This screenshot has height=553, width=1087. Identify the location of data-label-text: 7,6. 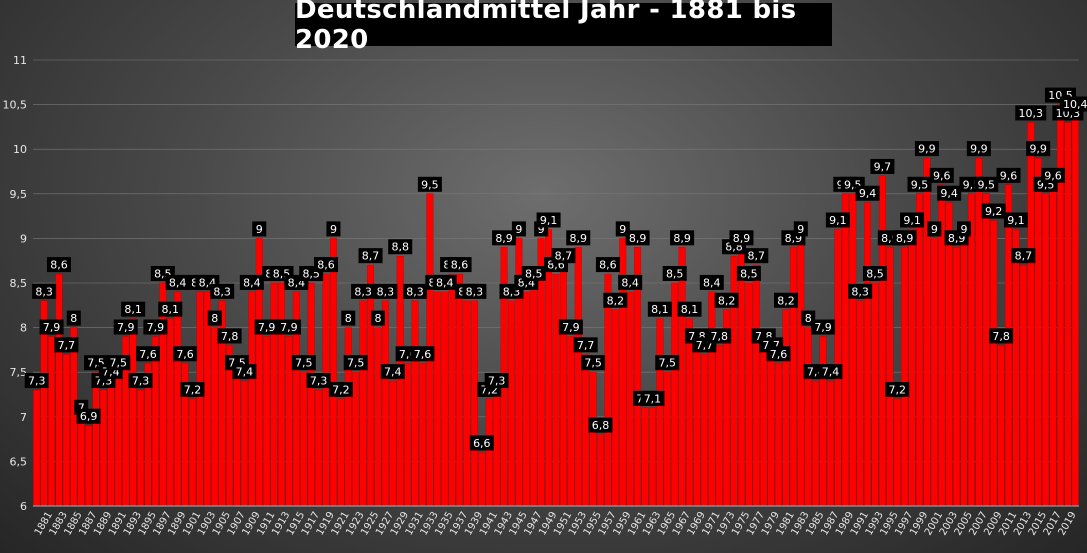
(148, 354).